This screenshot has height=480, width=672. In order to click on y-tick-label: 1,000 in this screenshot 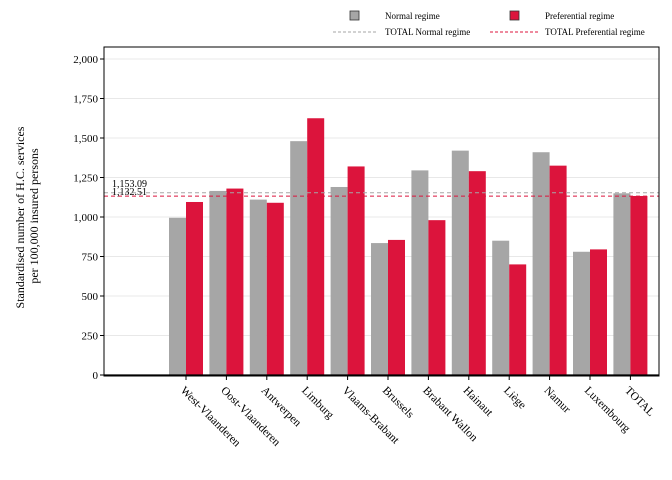, I will do `click(85, 218)`.